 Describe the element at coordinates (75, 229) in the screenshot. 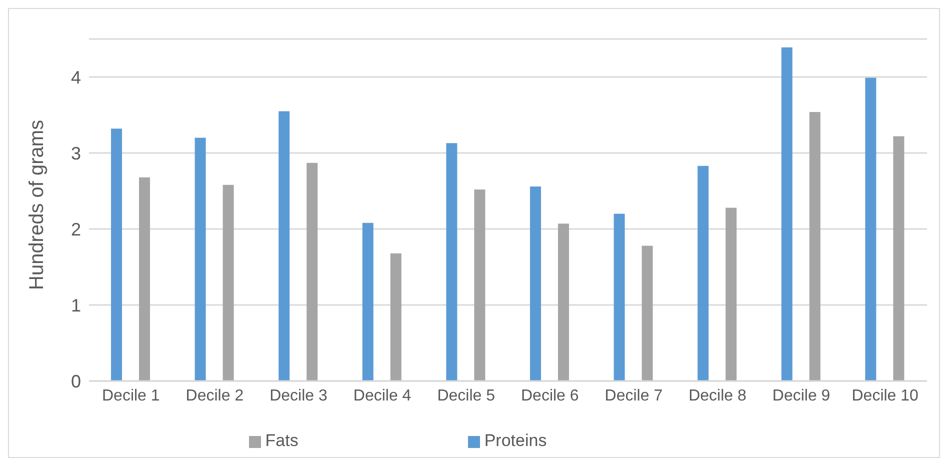

I see `y-tick-label: 2` at that location.